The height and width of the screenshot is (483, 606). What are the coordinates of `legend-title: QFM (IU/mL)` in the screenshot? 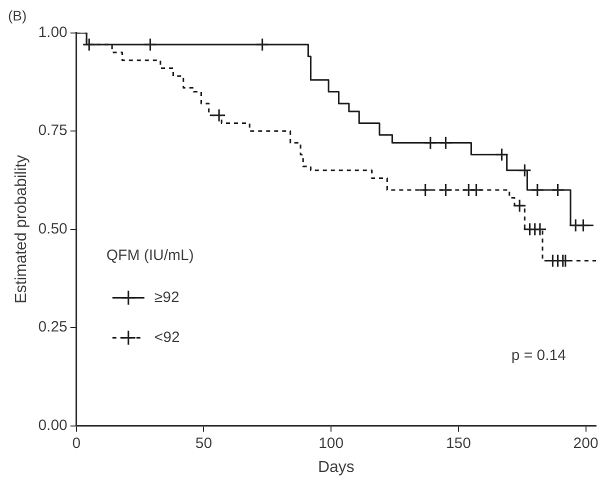 It's located at (150, 255).